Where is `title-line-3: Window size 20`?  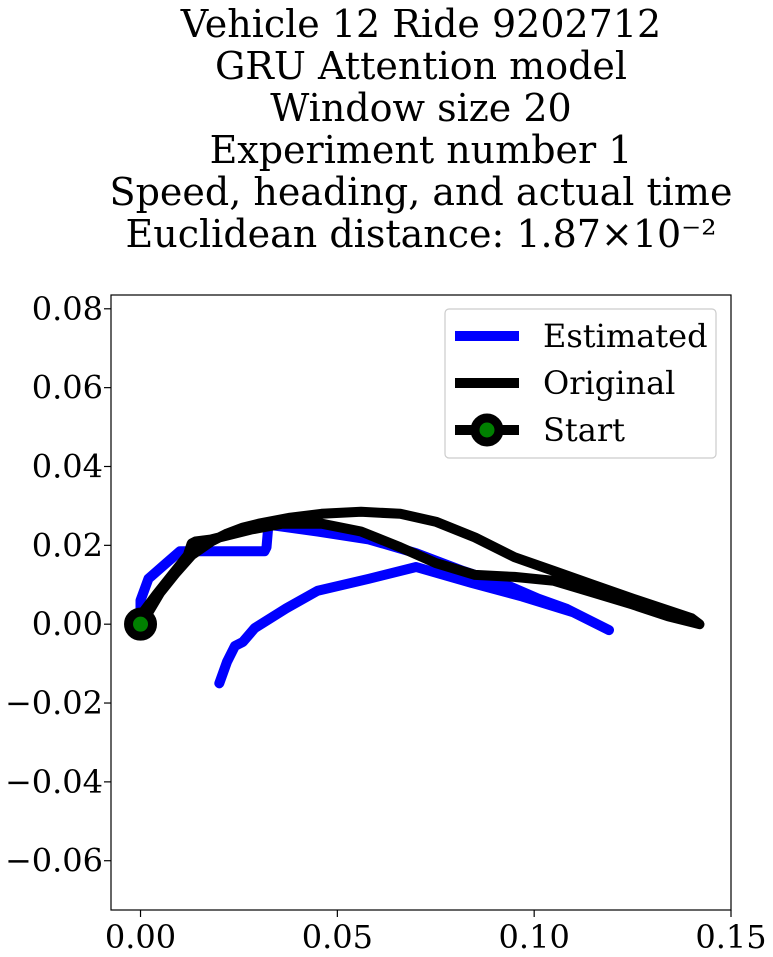 title-line-3: Window size 20 is located at coordinates (420, 108).